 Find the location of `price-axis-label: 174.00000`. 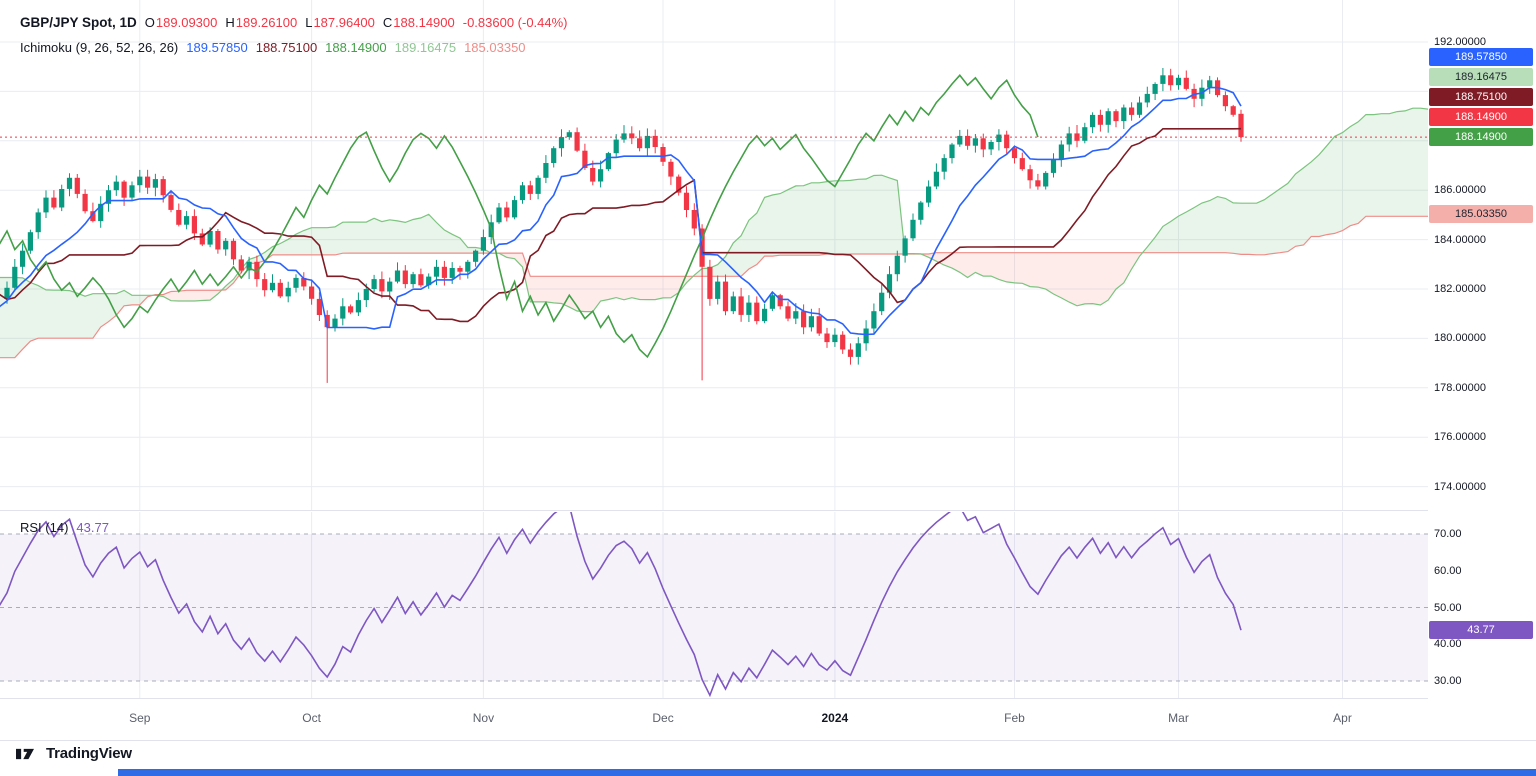

price-axis-label: 174.00000 is located at coordinates (1460, 486).